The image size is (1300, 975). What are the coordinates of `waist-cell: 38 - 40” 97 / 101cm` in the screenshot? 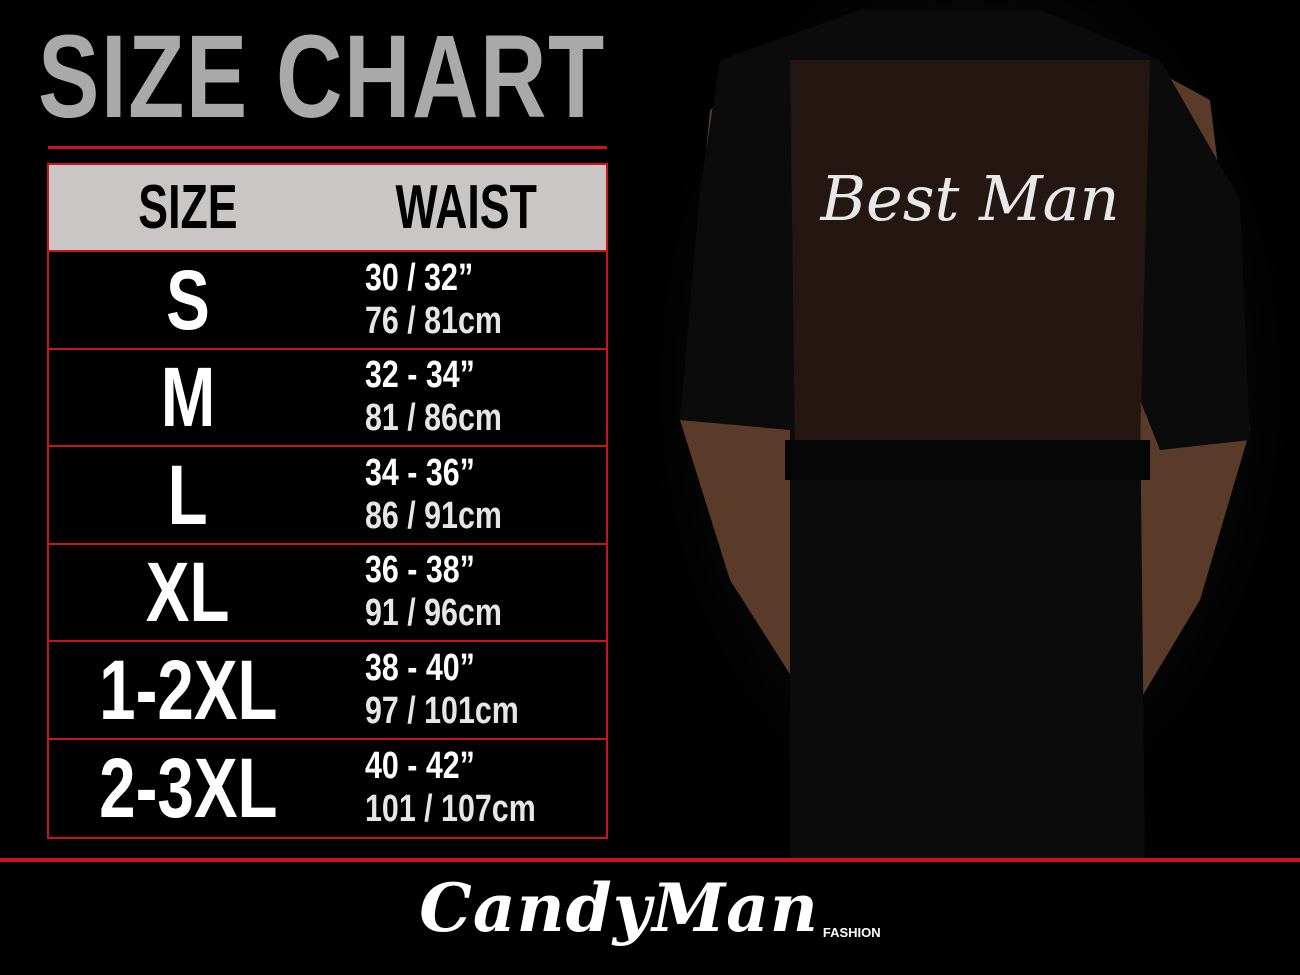 It's located at (442, 690).